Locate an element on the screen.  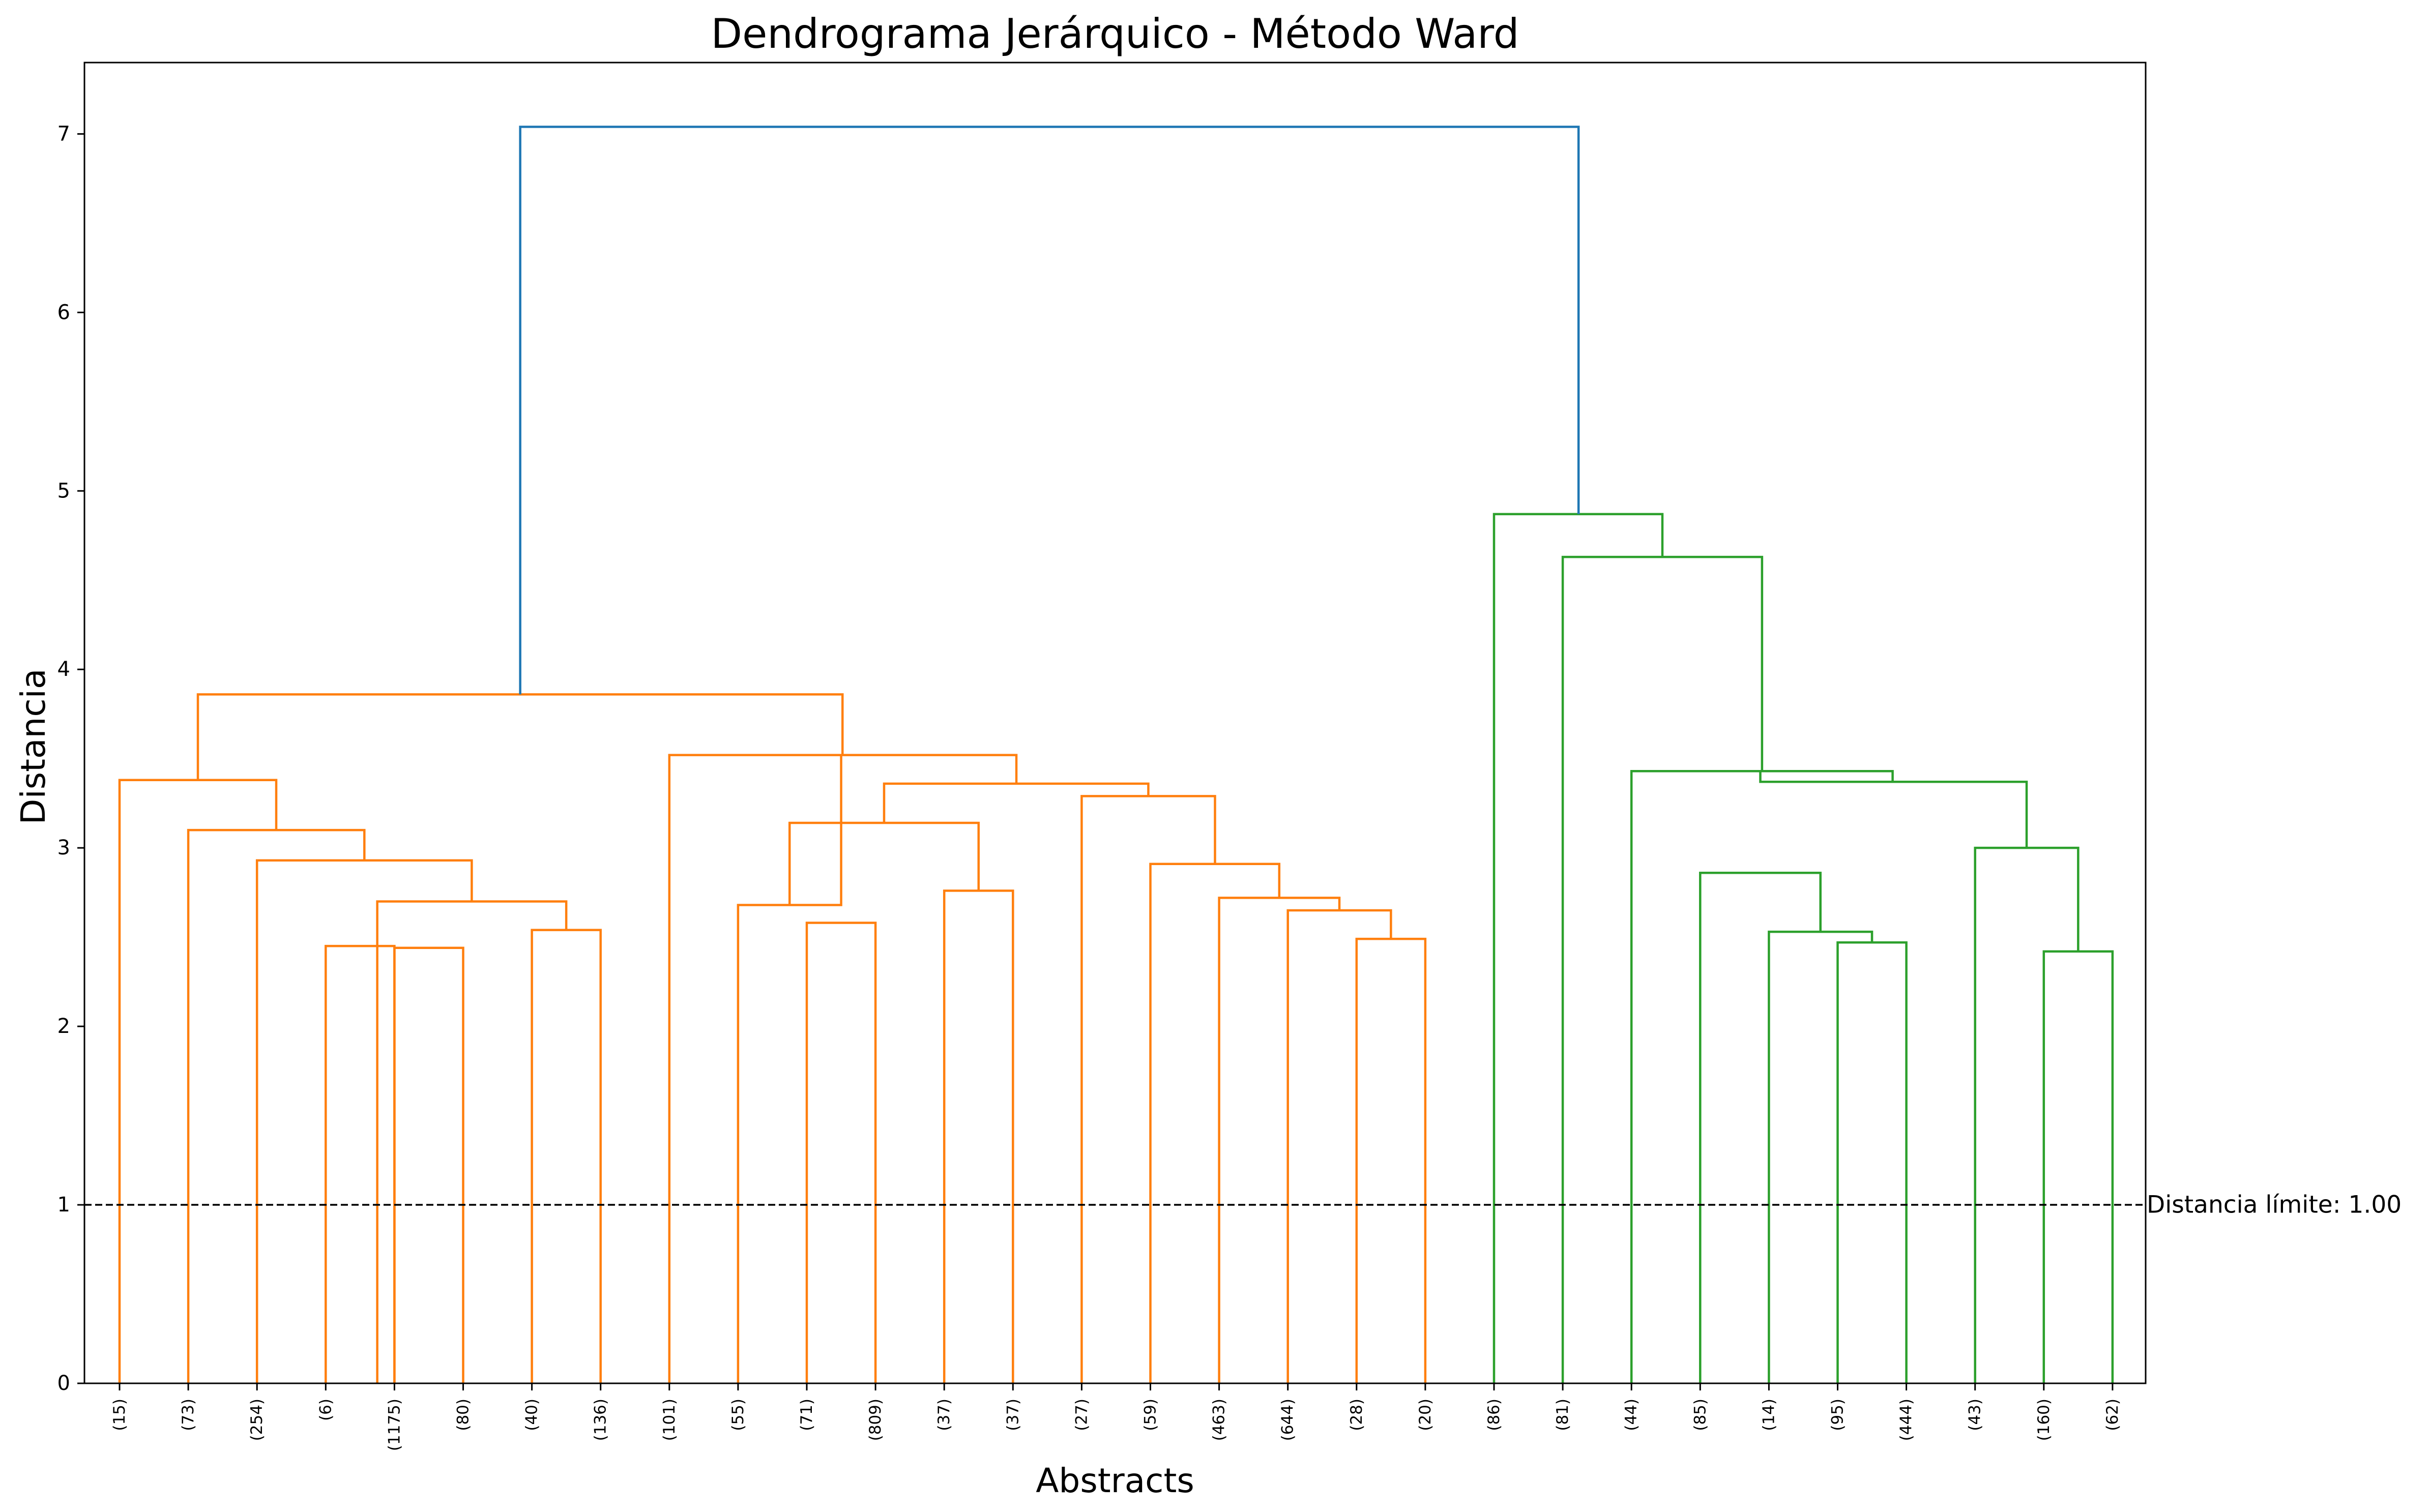
leaf-label: (160) is located at coordinates (2044, 1420).